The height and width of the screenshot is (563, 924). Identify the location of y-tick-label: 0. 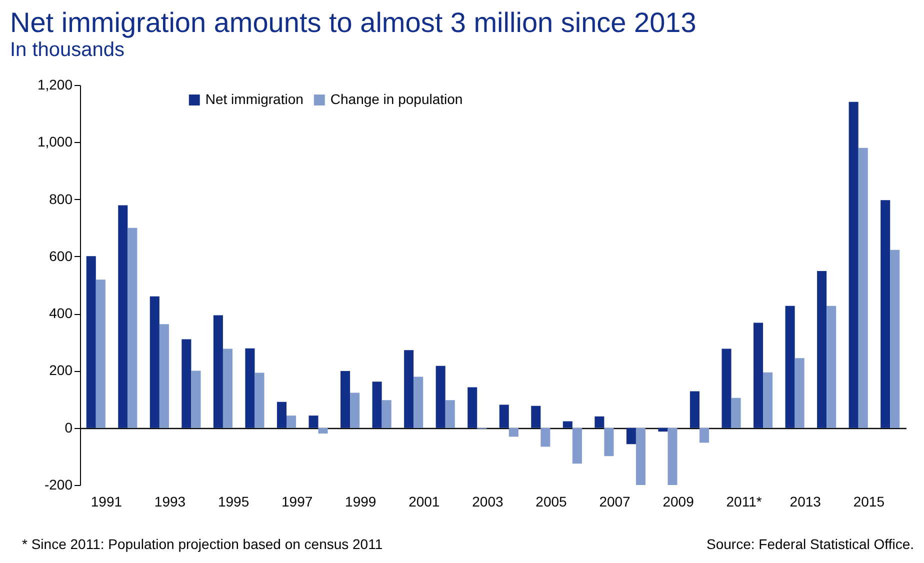
(68, 427).